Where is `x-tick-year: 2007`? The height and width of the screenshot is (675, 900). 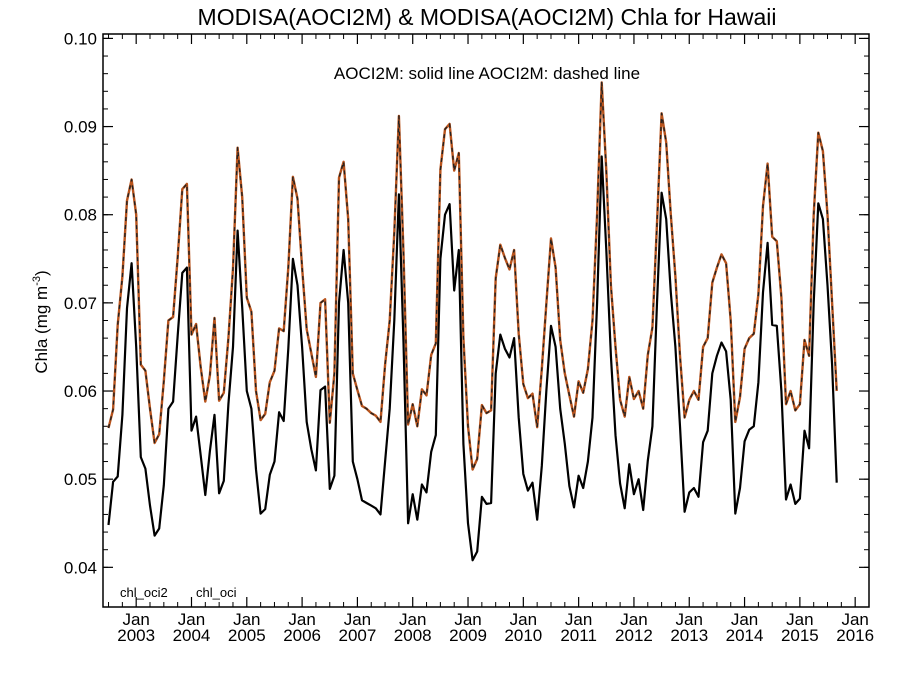
x-tick-year: 2007 is located at coordinates (357, 635).